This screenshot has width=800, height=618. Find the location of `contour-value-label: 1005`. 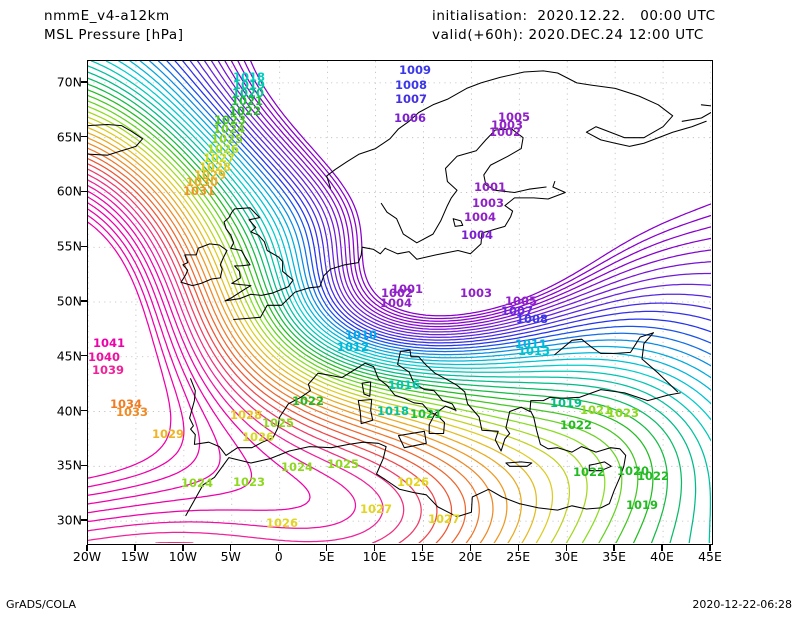

contour-value-label: 1005 is located at coordinates (521, 301).